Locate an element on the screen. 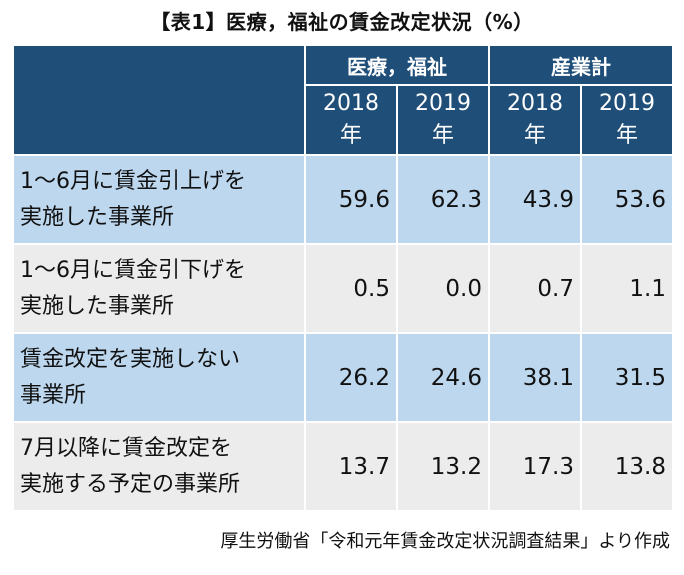 The image size is (684, 575). value-cell: 59.6 is located at coordinates (351, 199).